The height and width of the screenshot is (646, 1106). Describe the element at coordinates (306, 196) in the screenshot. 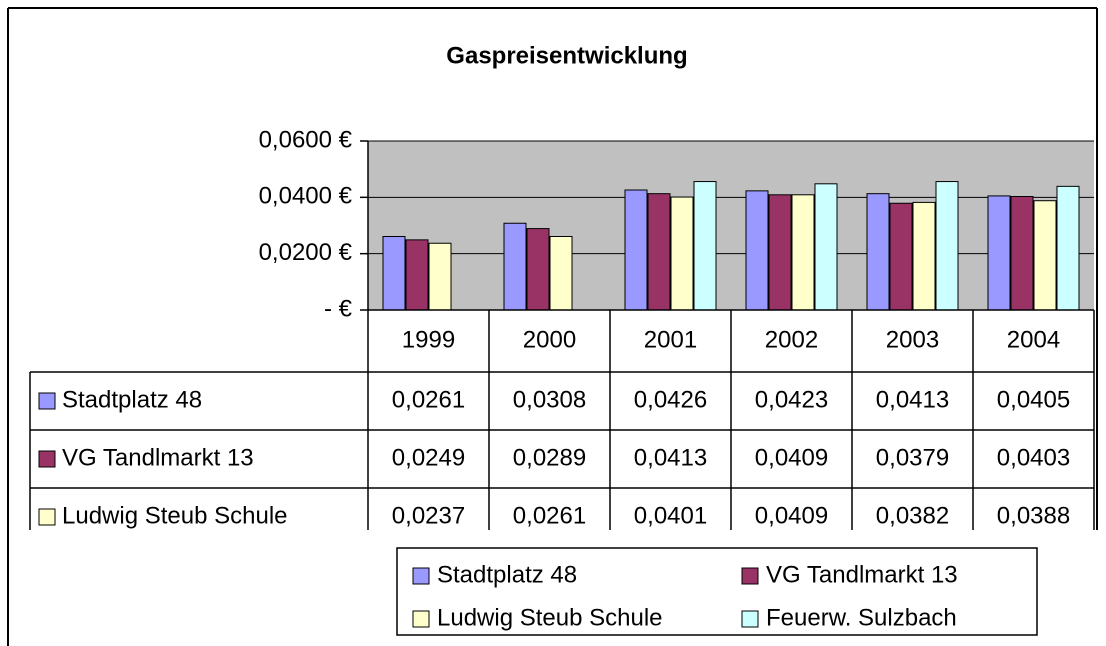

I see `y-tick-label: 0,0400 €` at that location.